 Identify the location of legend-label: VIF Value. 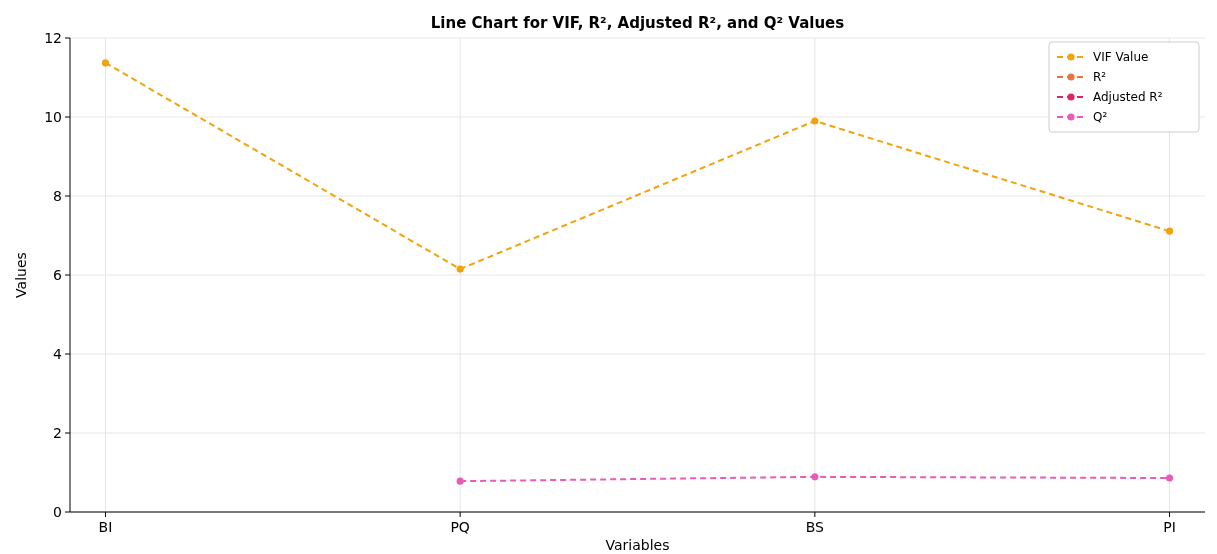
(1121, 57).